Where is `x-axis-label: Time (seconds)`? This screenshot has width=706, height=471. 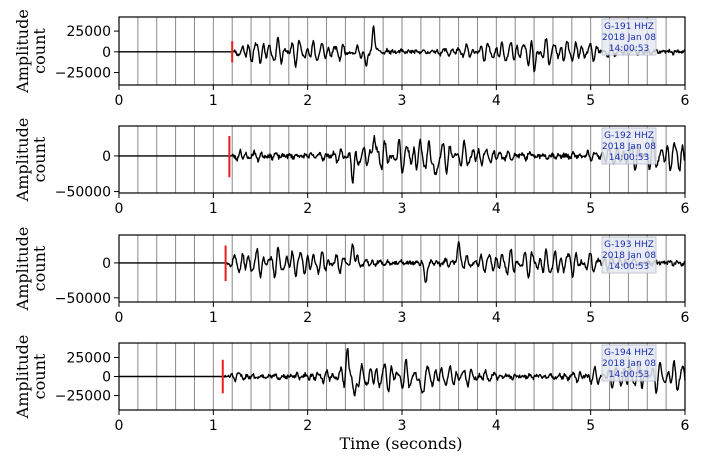 x-axis-label: Time (seconds) is located at coordinates (400, 443).